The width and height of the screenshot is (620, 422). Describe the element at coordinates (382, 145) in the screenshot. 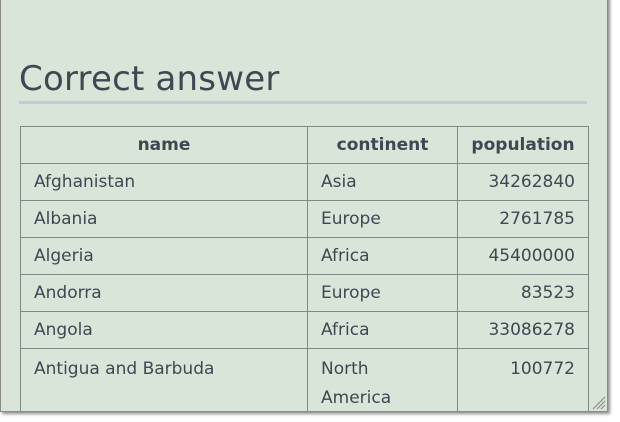

I see `column-header-continent: continent` at that location.